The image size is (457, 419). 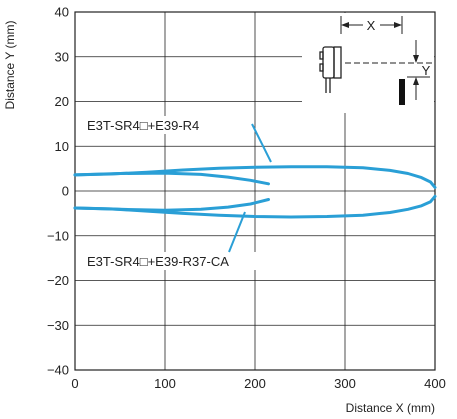 What do you see at coordinates (171, 205) in the screenshot?
I see `series-2-lower-curve` at bounding box center [171, 205].